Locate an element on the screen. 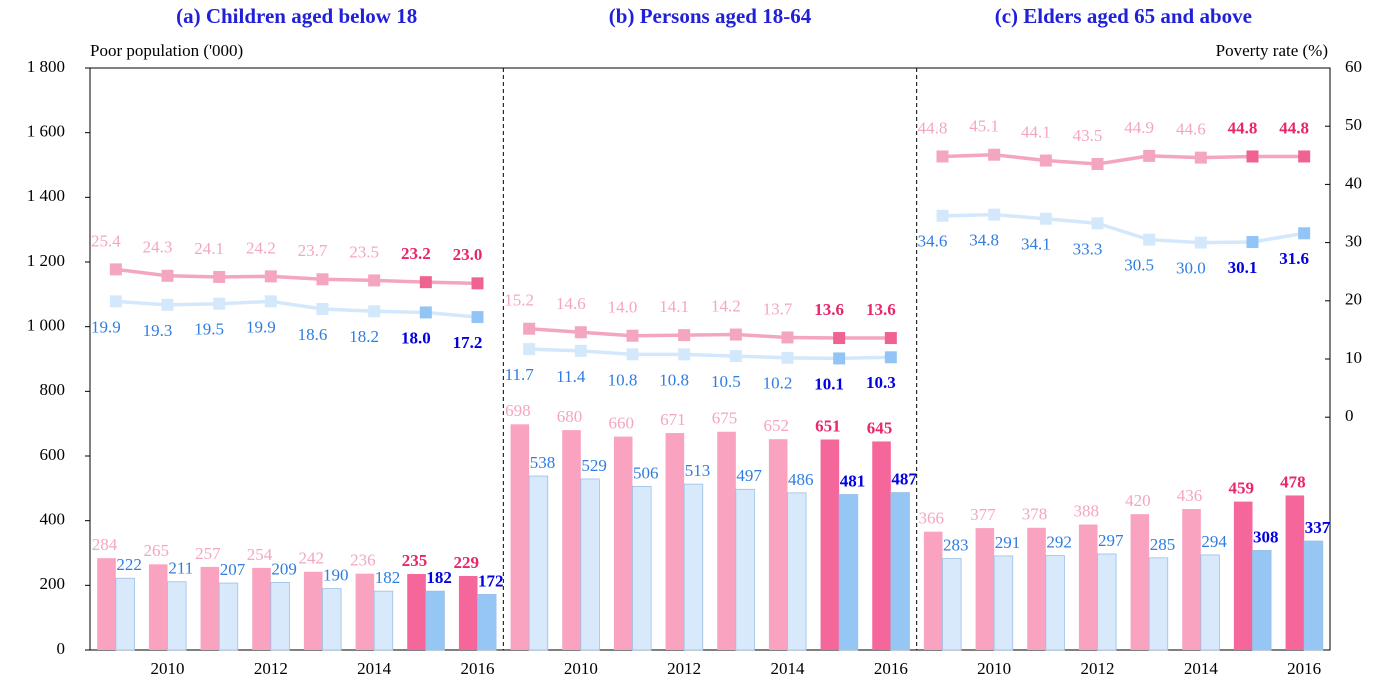 The image size is (1381, 682). bar-value-label: 283 is located at coordinates (956, 544).